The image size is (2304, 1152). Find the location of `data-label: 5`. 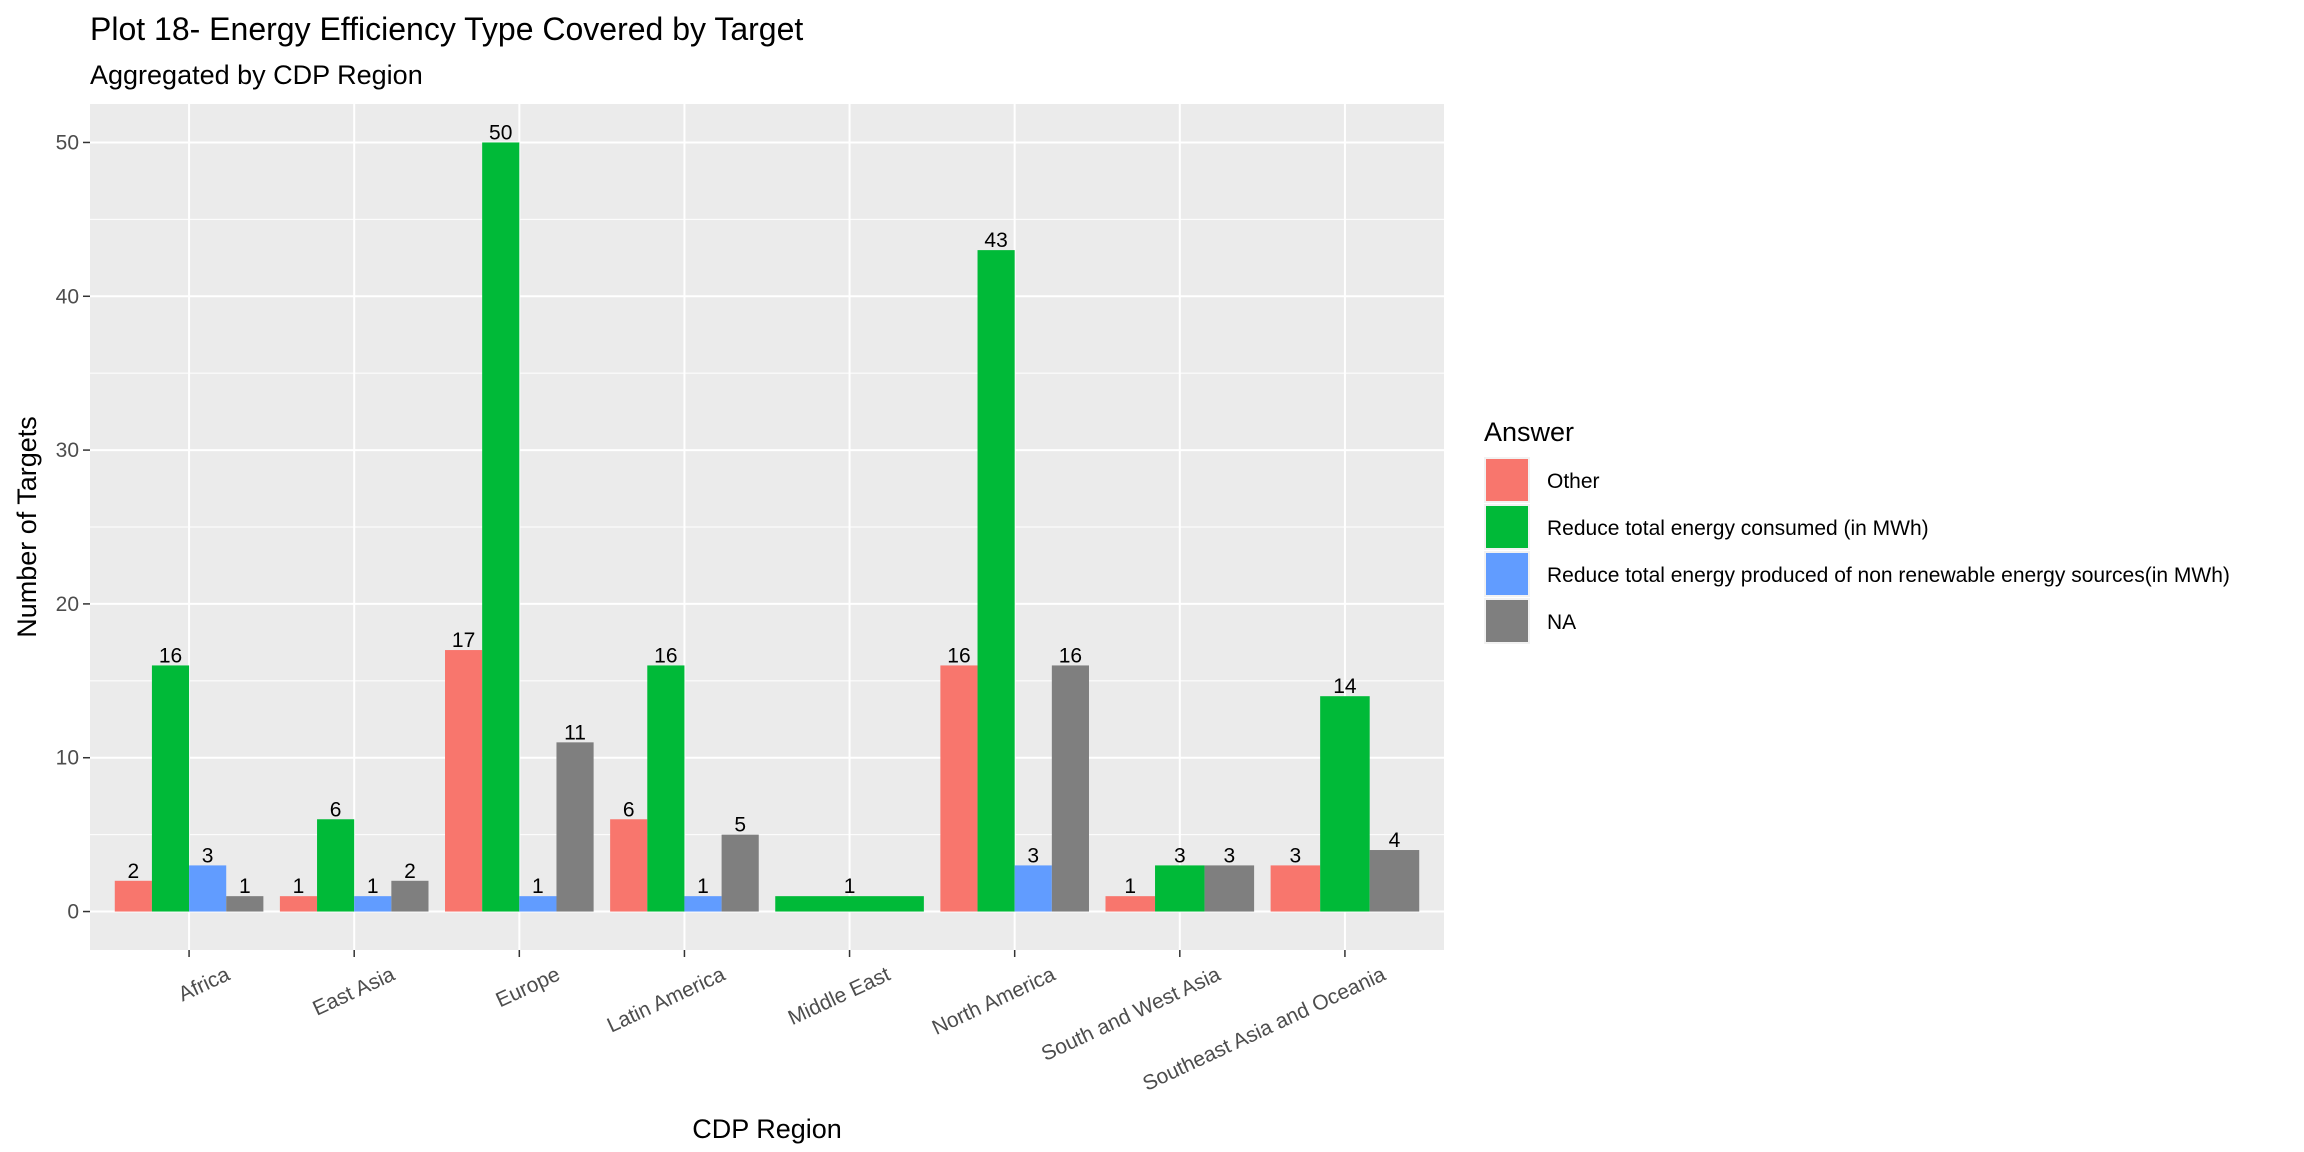

data-label: 5 is located at coordinates (740, 825).